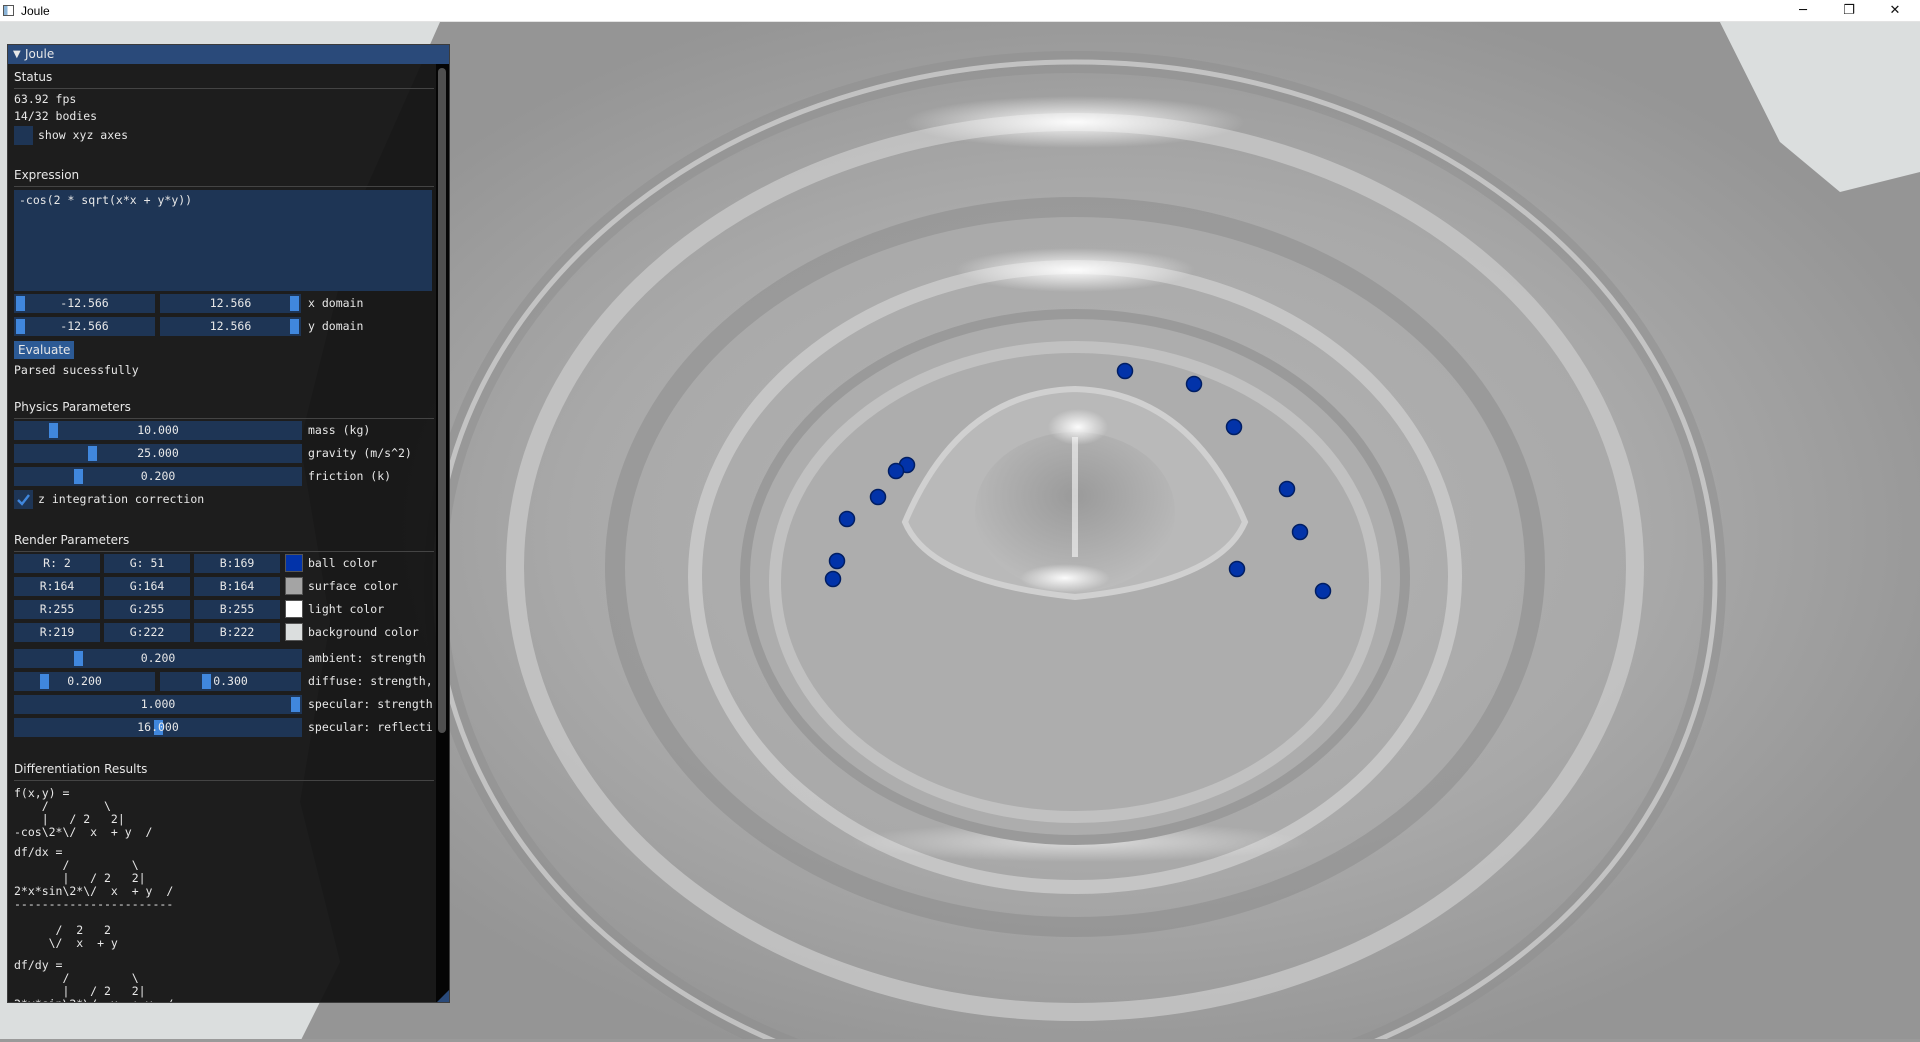  I want to click on specular-strength-slider: 1.000, so click(158, 704).